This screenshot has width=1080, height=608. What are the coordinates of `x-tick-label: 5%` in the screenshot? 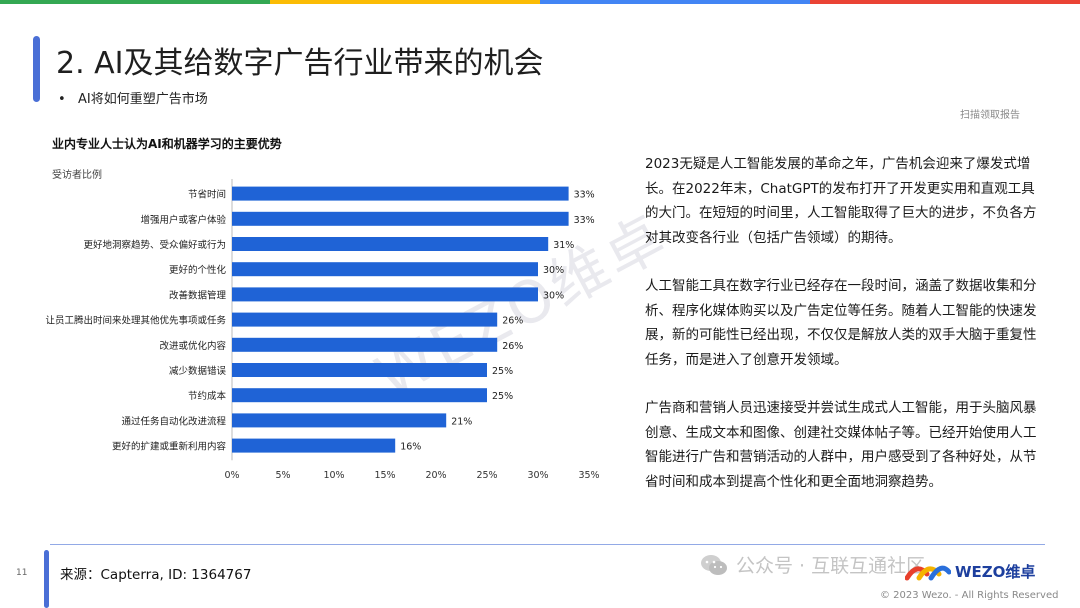 It's located at (282, 475).